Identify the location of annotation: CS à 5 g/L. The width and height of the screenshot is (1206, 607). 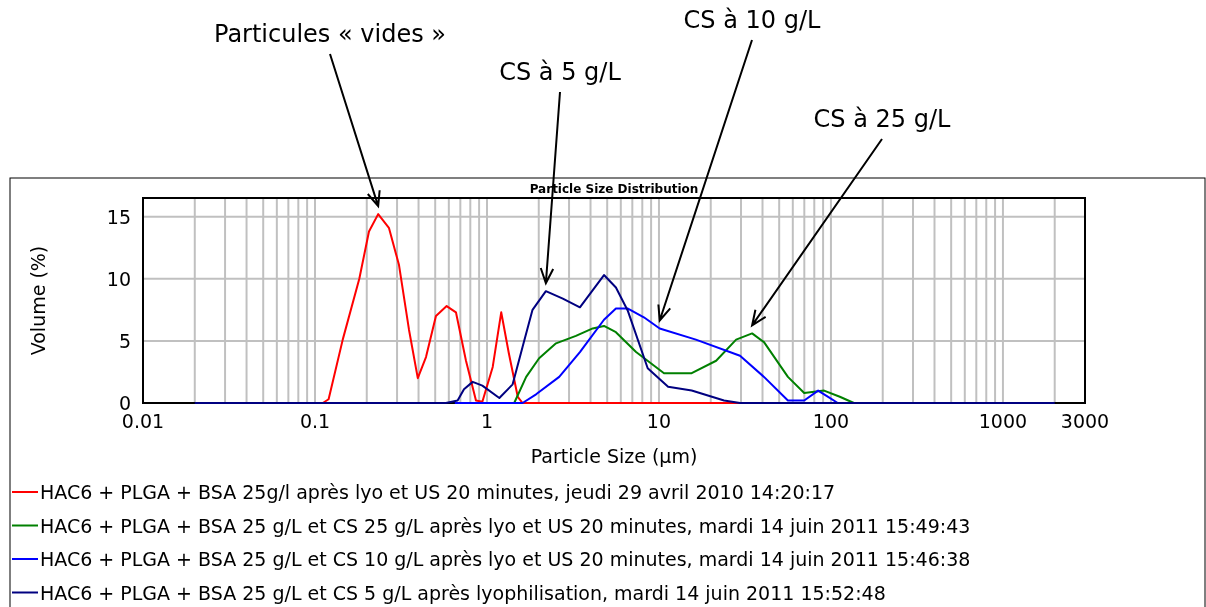
(560, 72).